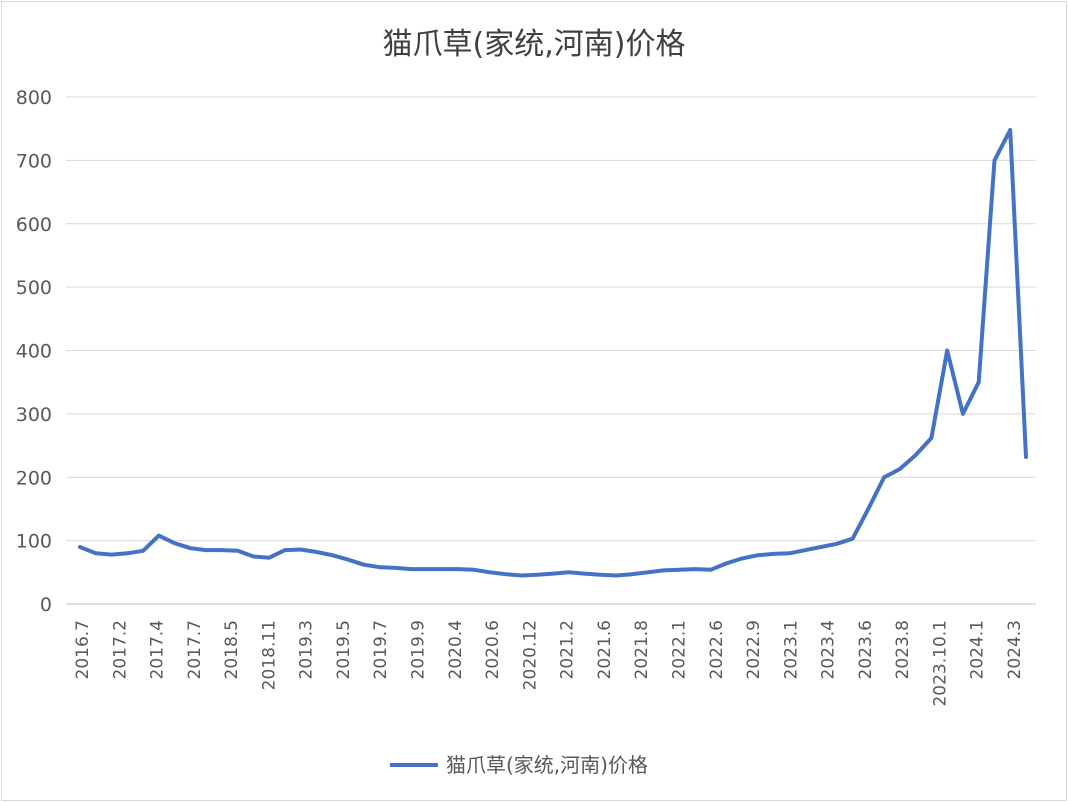 This screenshot has width=1068, height=802. I want to click on x-tick-label: 2016.7, so click(83, 649).